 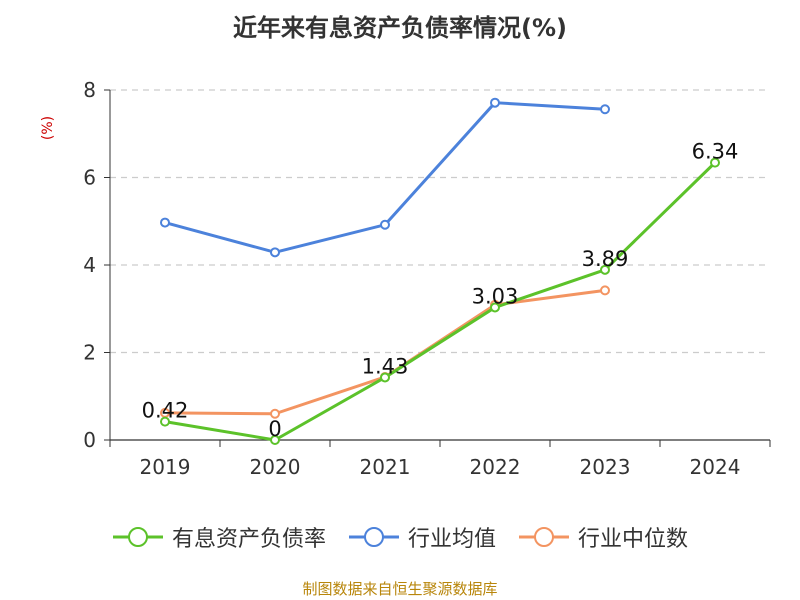 What do you see at coordinates (89, 265) in the screenshot?
I see `y-tick-label: 4` at bounding box center [89, 265].